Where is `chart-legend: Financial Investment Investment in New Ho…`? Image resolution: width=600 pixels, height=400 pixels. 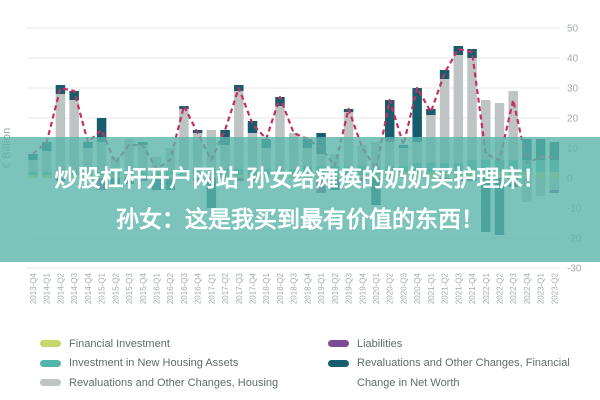 chart-legend: Financial Investment Investment in New Ho… is located at coordinates (305, 363).